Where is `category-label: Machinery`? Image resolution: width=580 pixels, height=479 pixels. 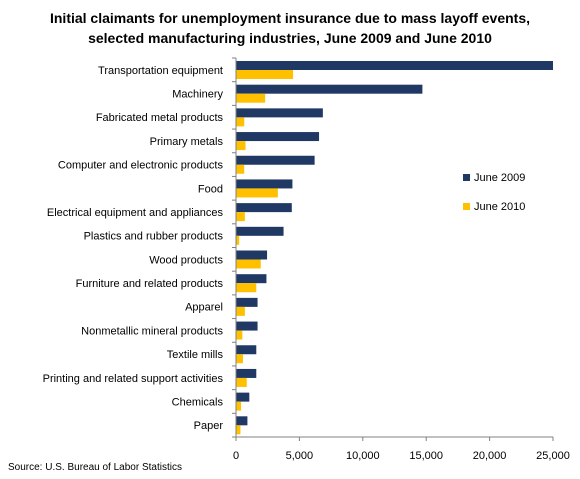 category-label: Machinery is located at coordinates (197, 95).